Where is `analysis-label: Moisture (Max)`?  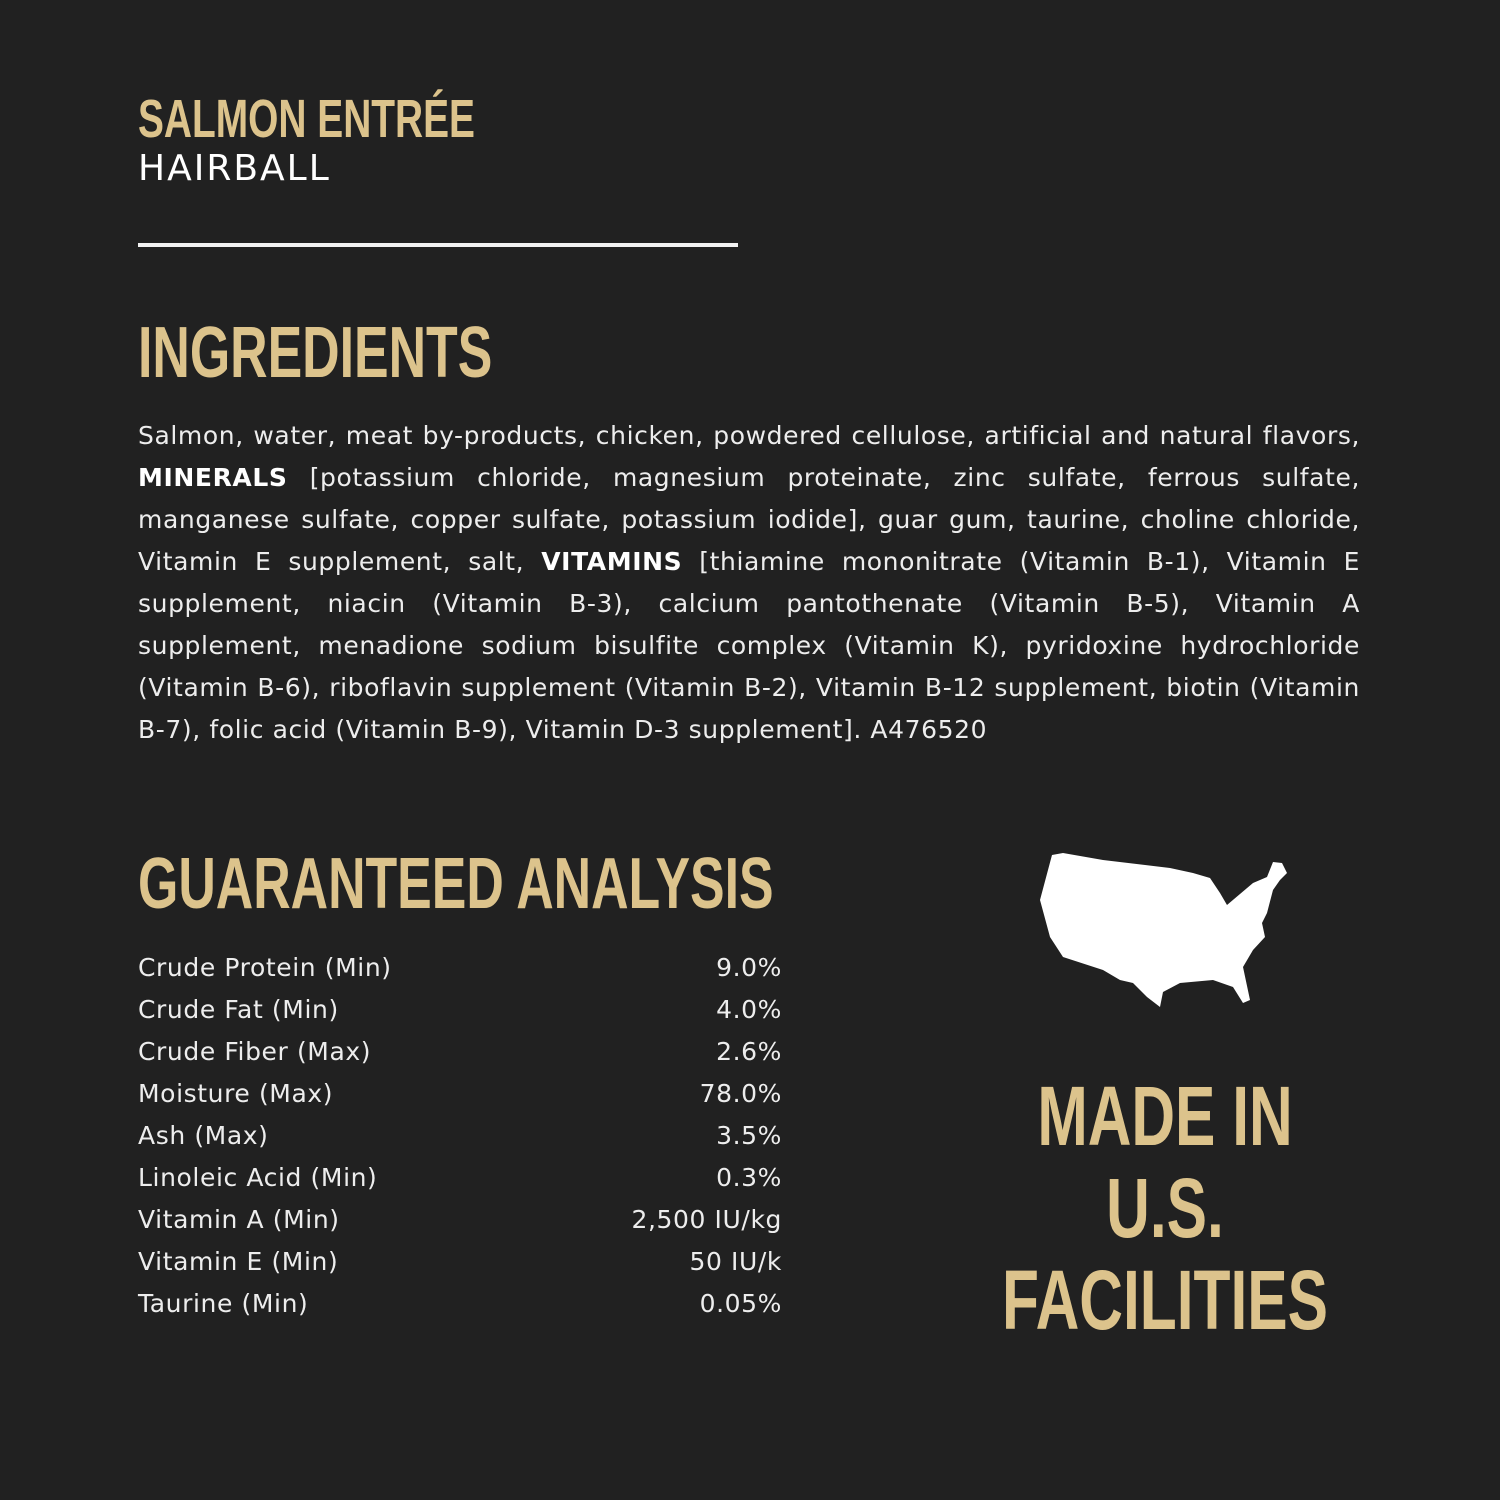 analysis-label: Moisture (Max) is located at coordinates (236, 1093).